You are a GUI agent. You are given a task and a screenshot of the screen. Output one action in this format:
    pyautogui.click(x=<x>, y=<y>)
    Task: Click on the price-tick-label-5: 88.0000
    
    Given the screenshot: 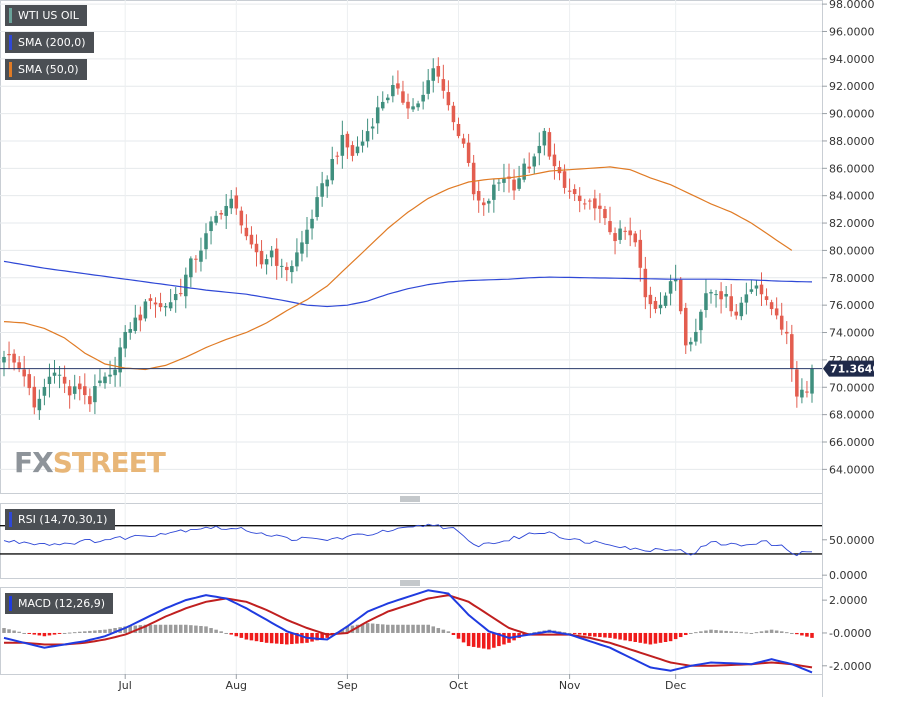 What is the action you would take?
    pyautogui.click(x=852, y=141)
    